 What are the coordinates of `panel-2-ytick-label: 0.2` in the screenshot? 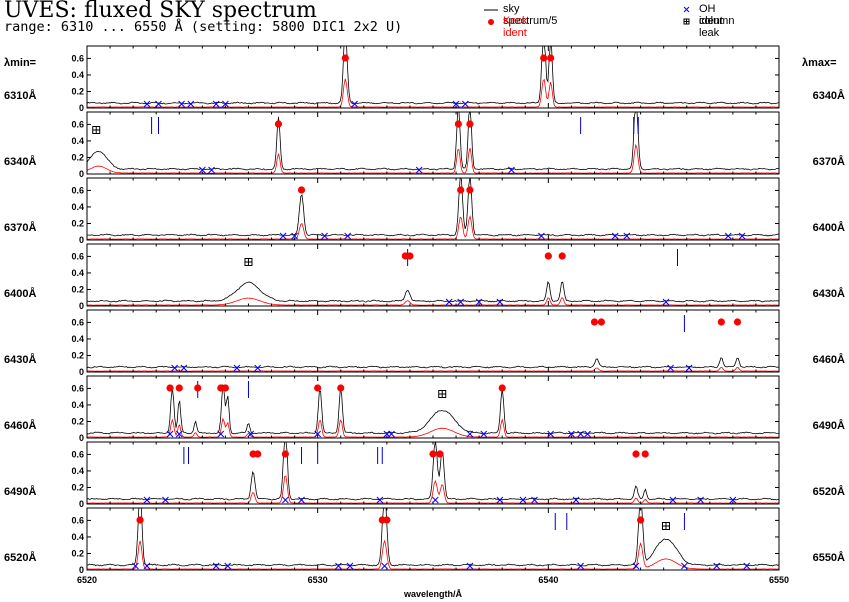 It's located at (77, 157).